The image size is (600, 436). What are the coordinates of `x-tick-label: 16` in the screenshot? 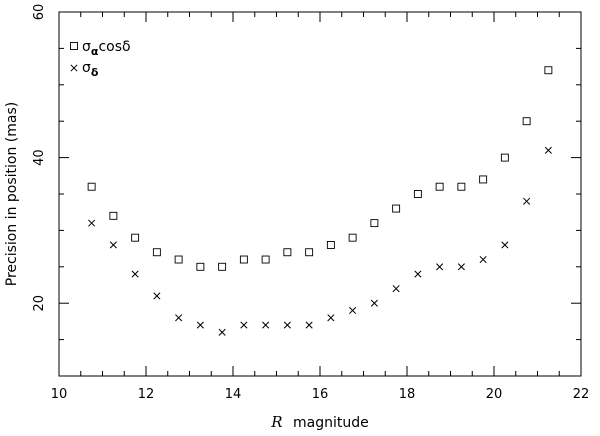 It's located at (320, 394).